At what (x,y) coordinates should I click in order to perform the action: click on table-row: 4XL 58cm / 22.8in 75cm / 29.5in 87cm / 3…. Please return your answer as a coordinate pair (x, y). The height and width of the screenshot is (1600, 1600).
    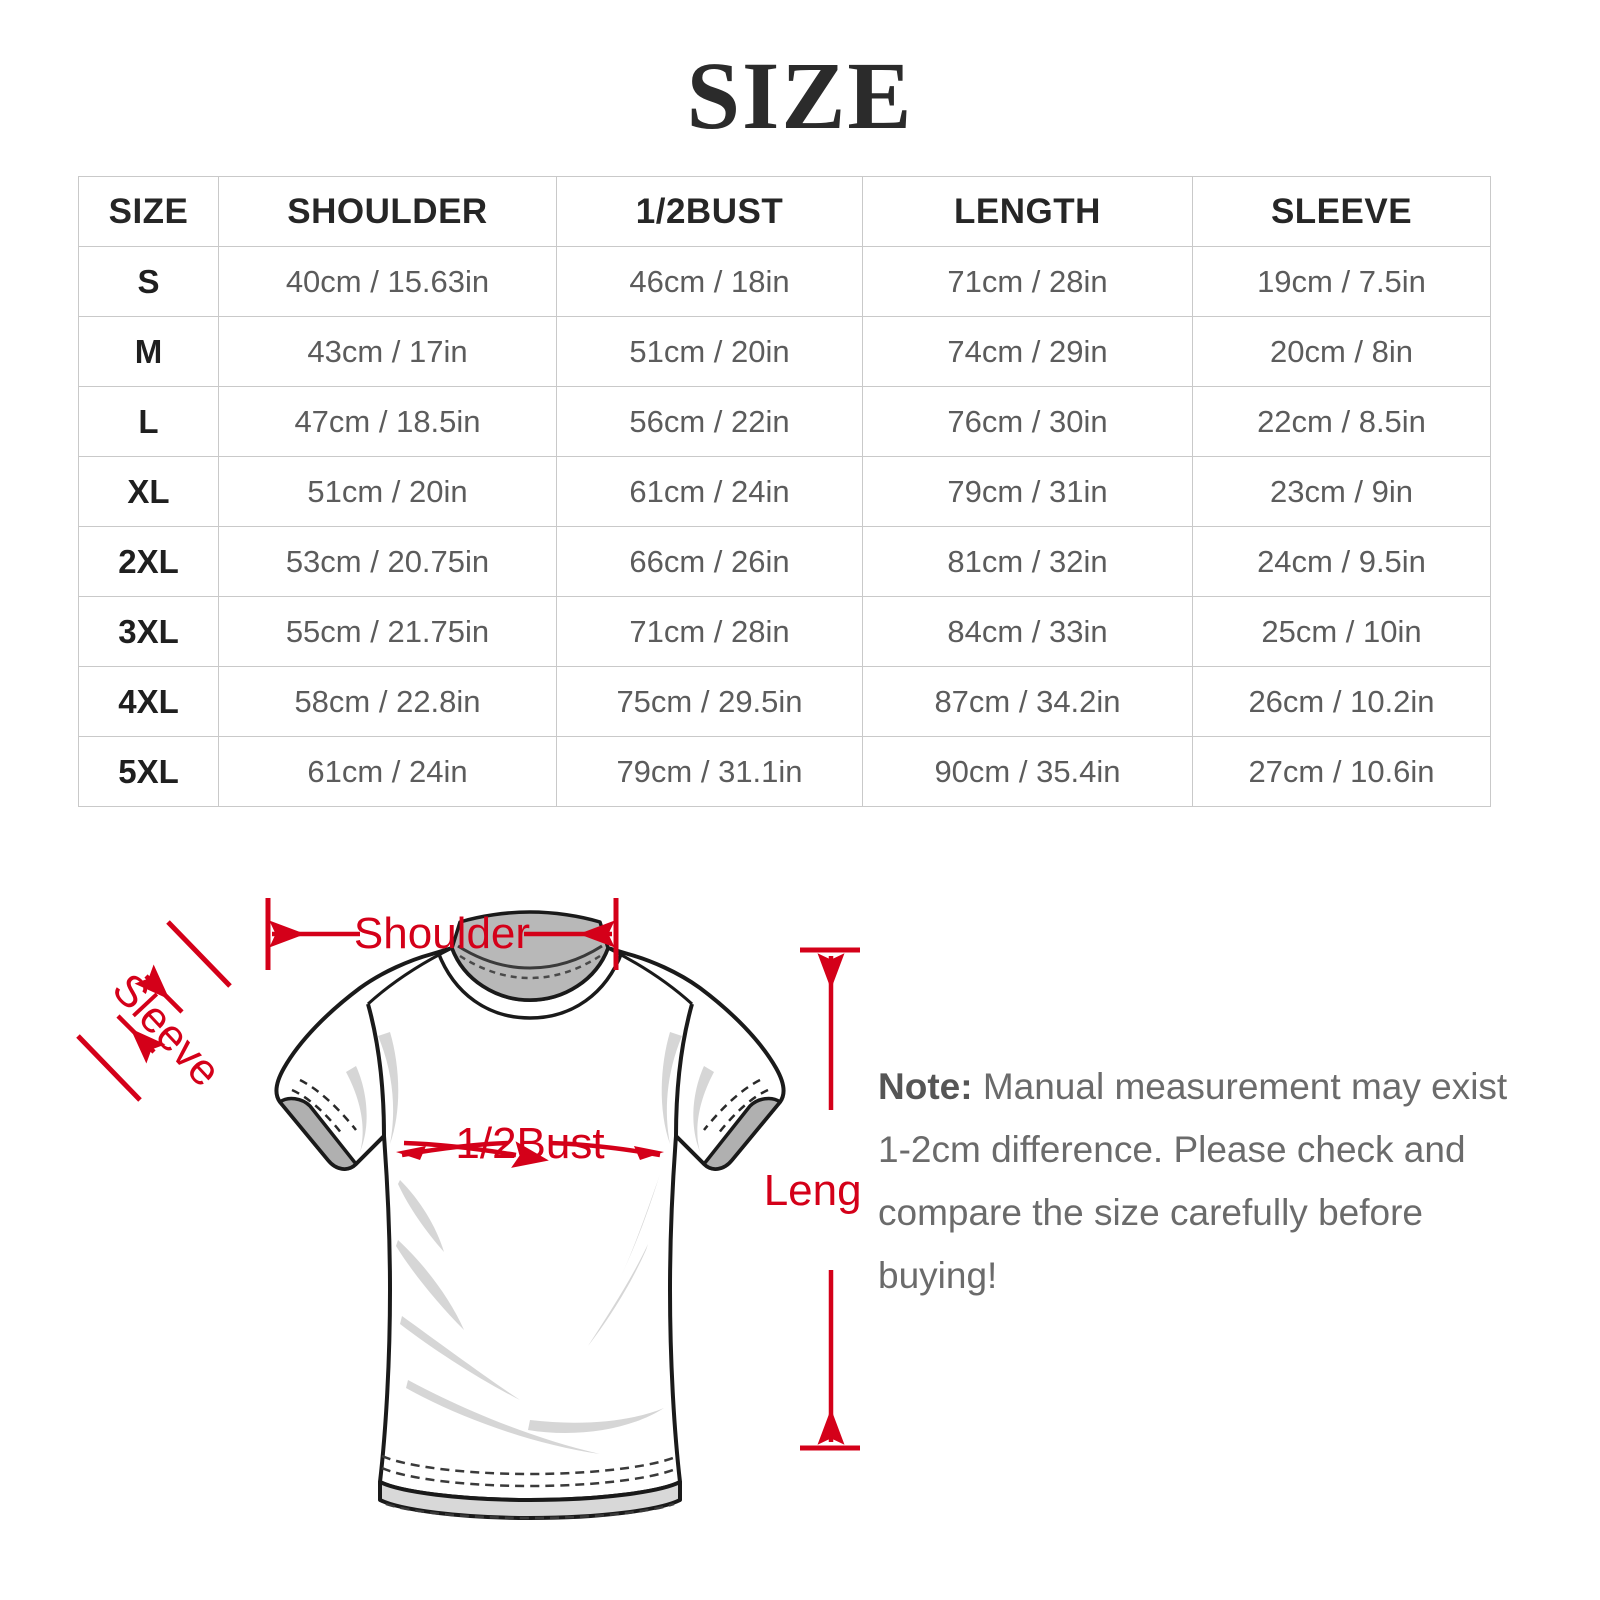
    Looking at the image, I should click on (784, 701).